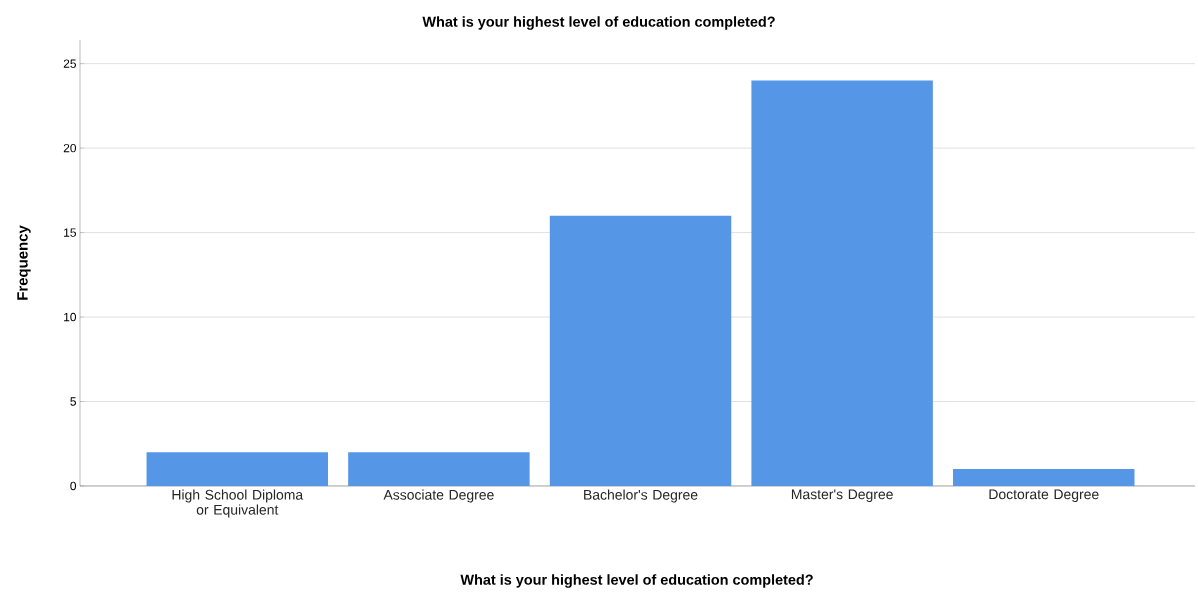 This screenshot has height=593, width=1198. What do you see at coordinates (641, 496) in the screenshot?
I see `x-tick-label: Bachelor's Degree` at bounding box center [641, 496].